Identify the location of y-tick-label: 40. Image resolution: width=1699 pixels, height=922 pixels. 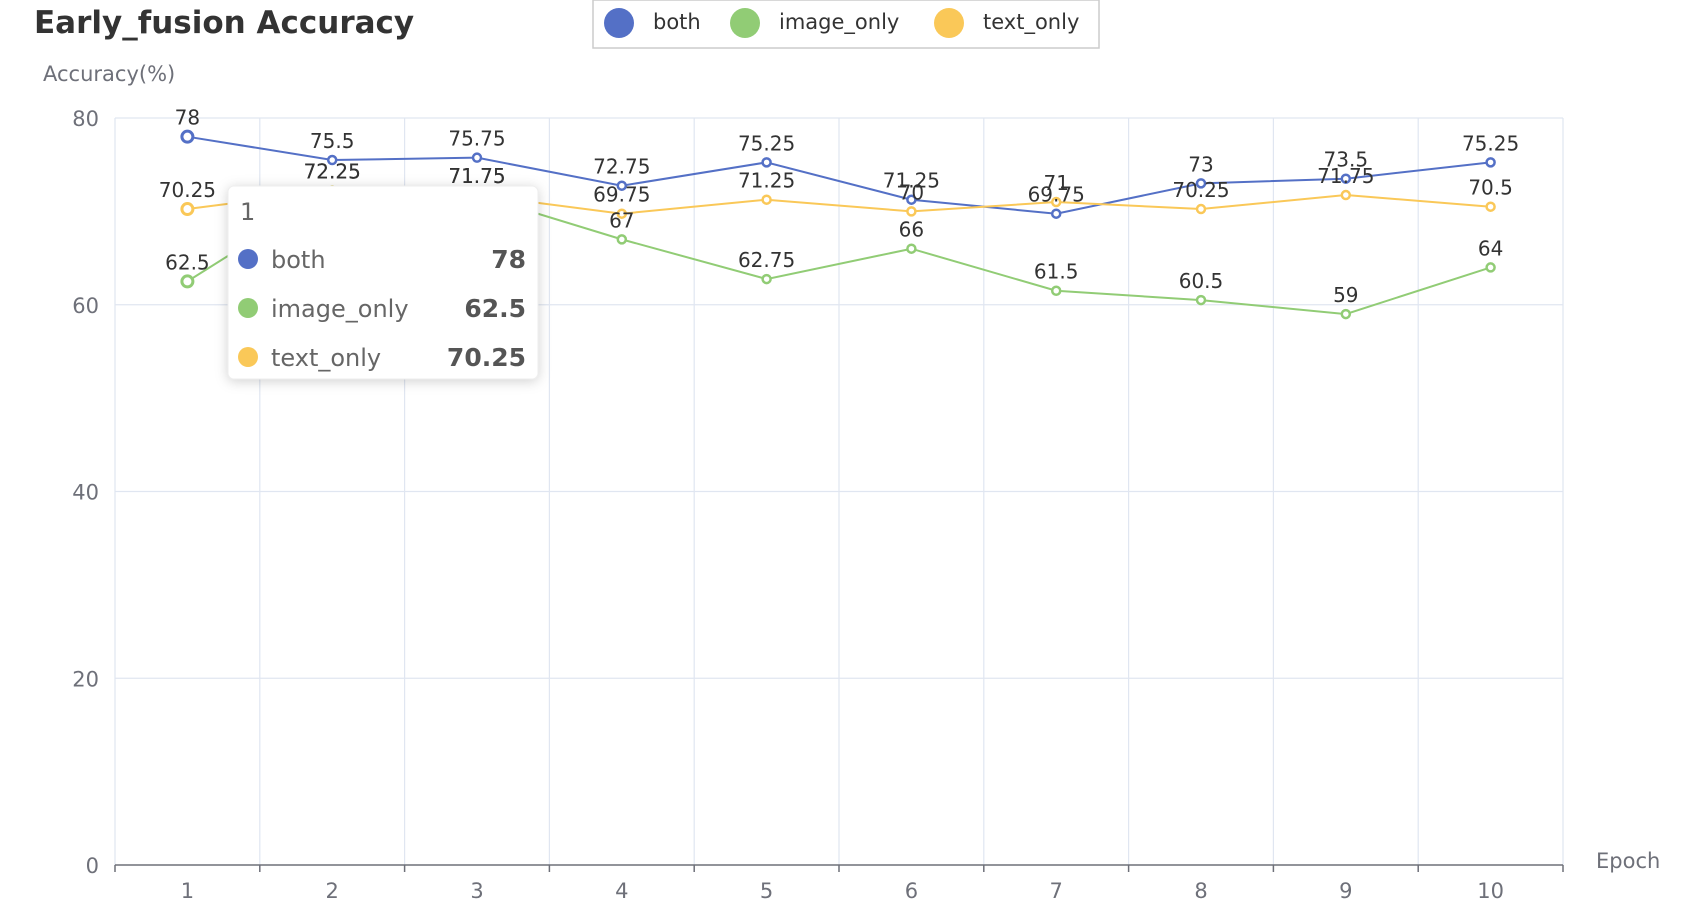
(85, 493).